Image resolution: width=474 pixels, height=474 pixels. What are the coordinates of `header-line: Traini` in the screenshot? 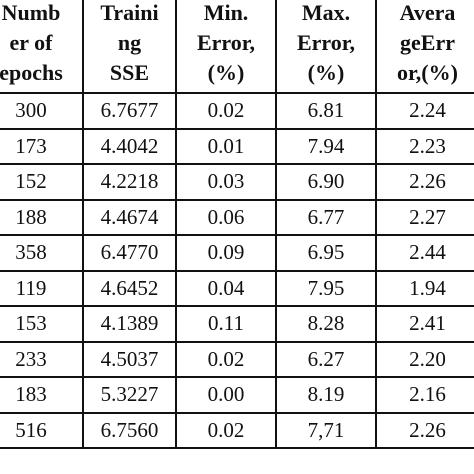 It's located at (129, 12).